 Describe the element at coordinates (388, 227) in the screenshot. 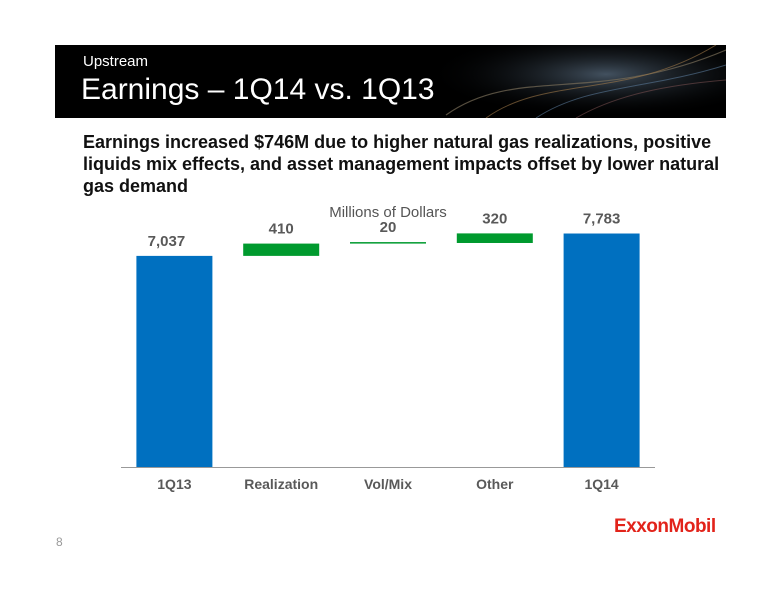

I see `data-label: 20` at that location.